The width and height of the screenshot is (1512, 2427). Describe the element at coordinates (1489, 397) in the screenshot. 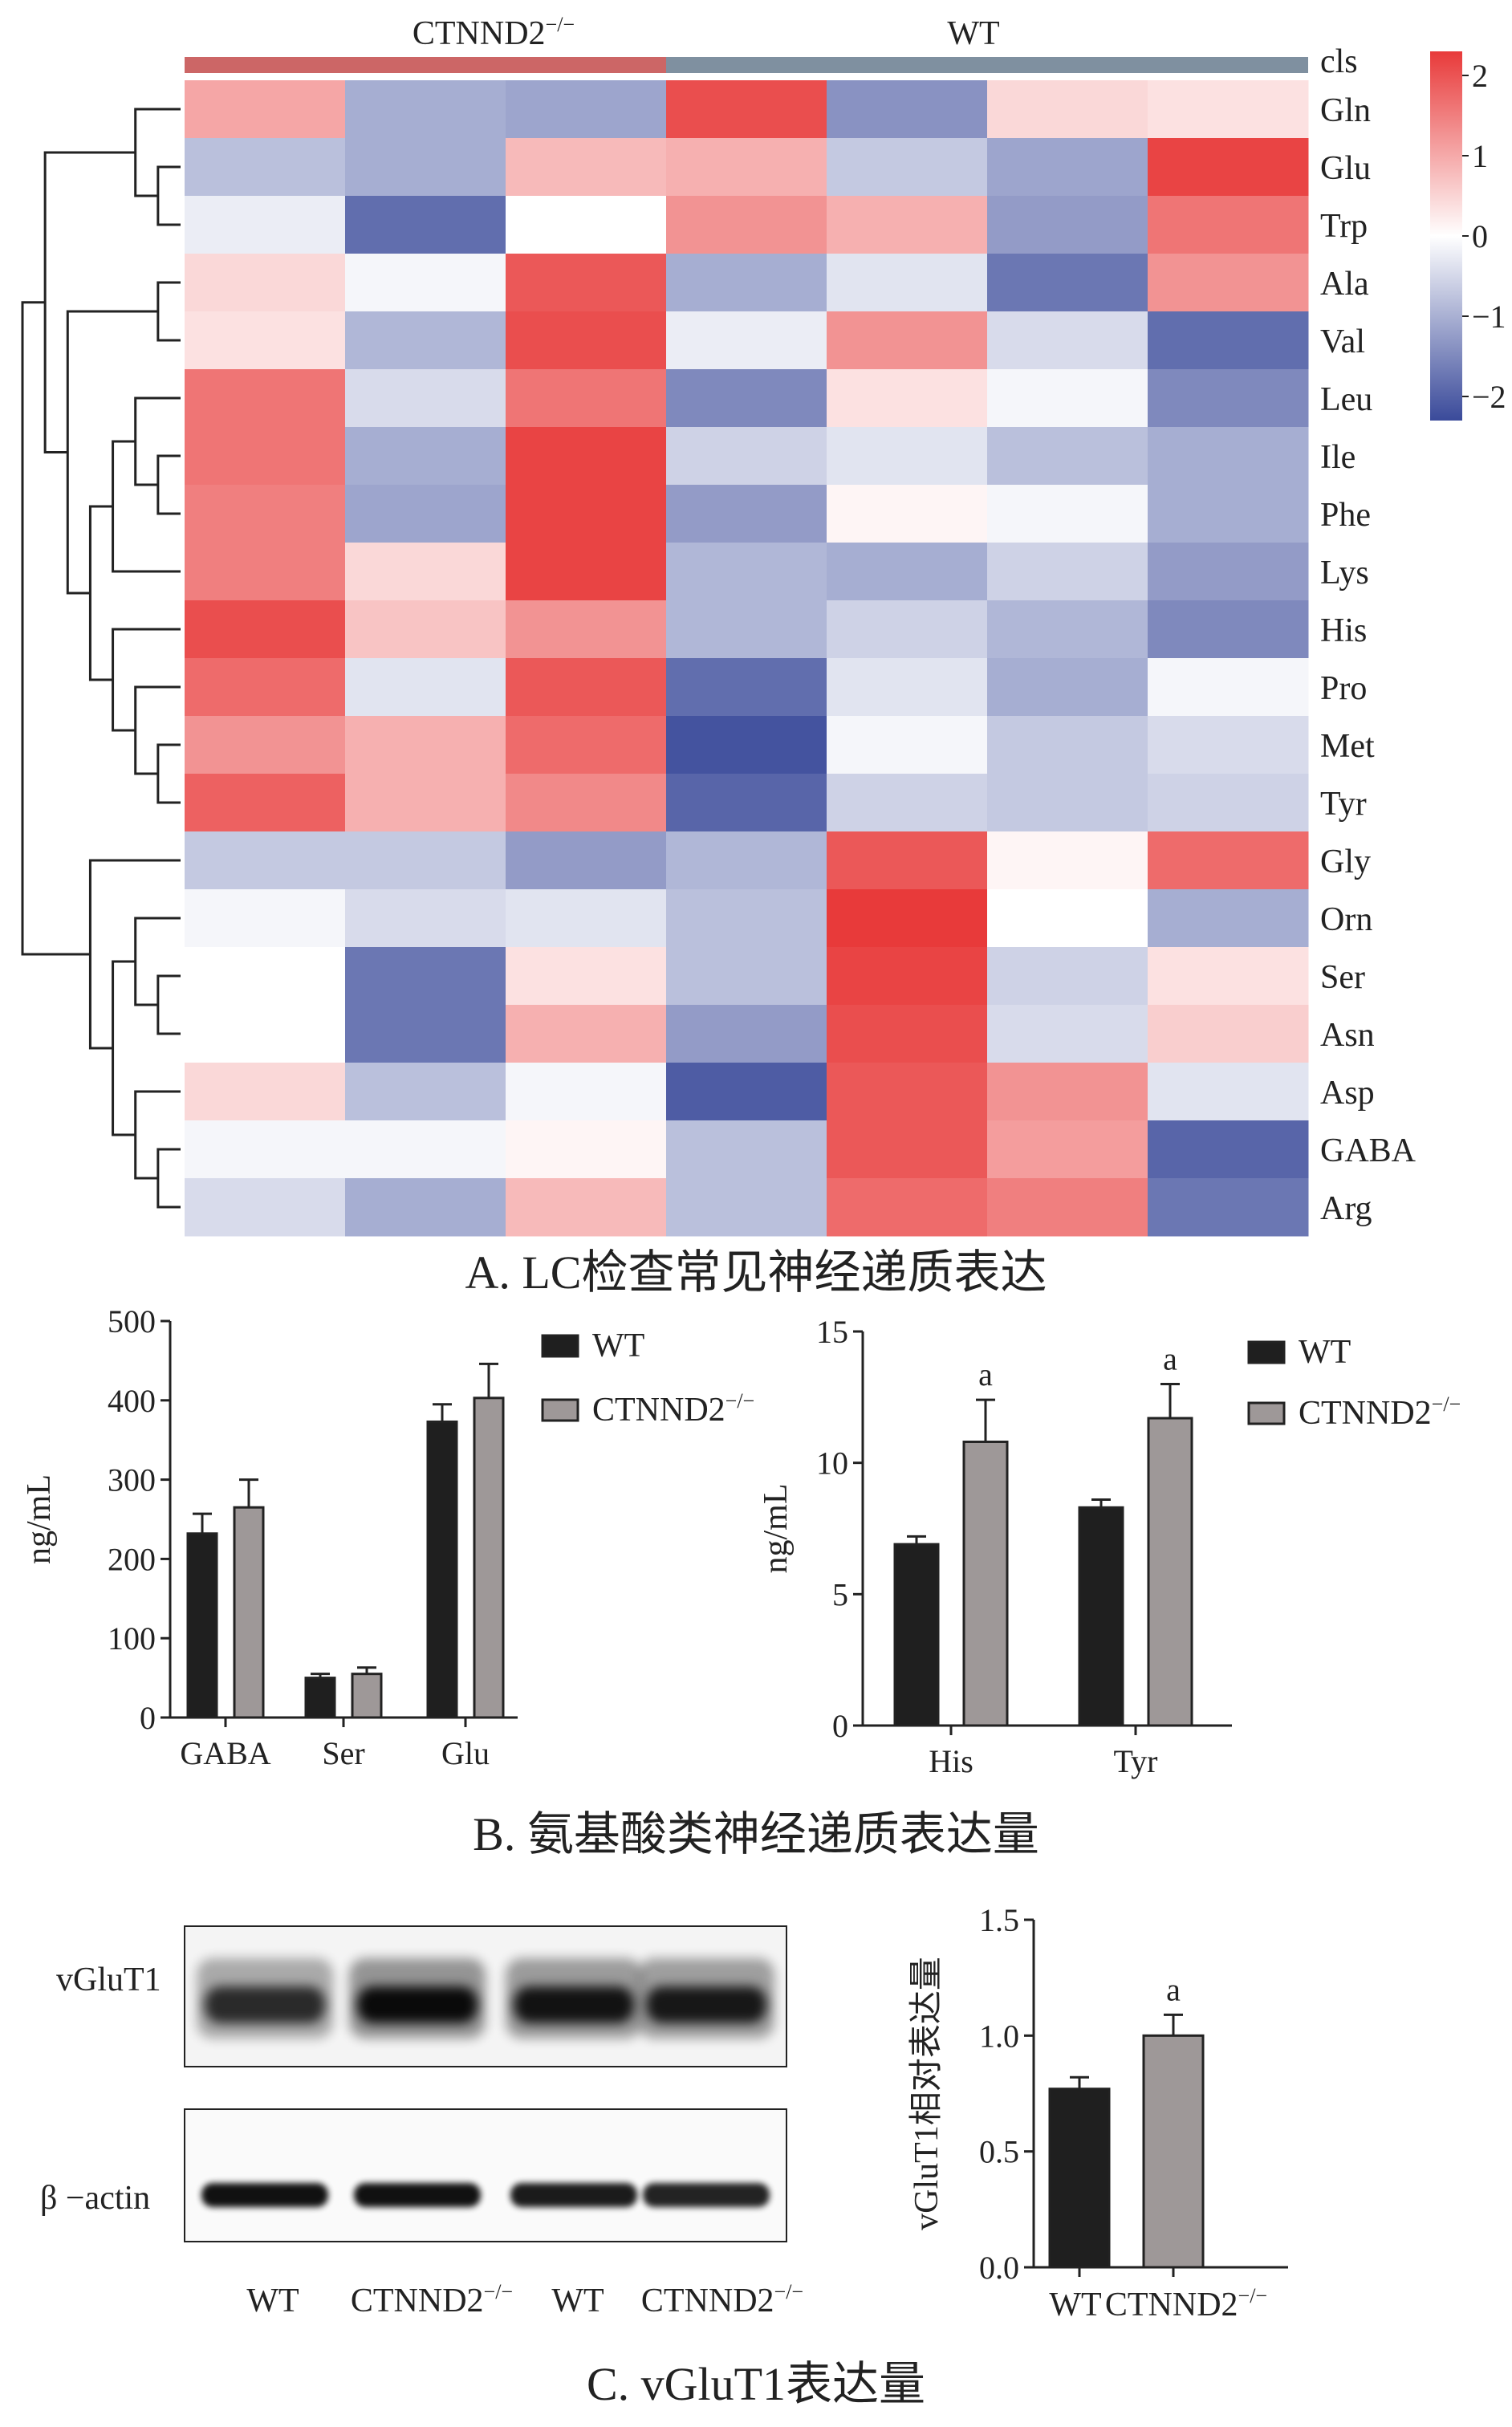

I see `colorbar-tick-label: −2` at that location.